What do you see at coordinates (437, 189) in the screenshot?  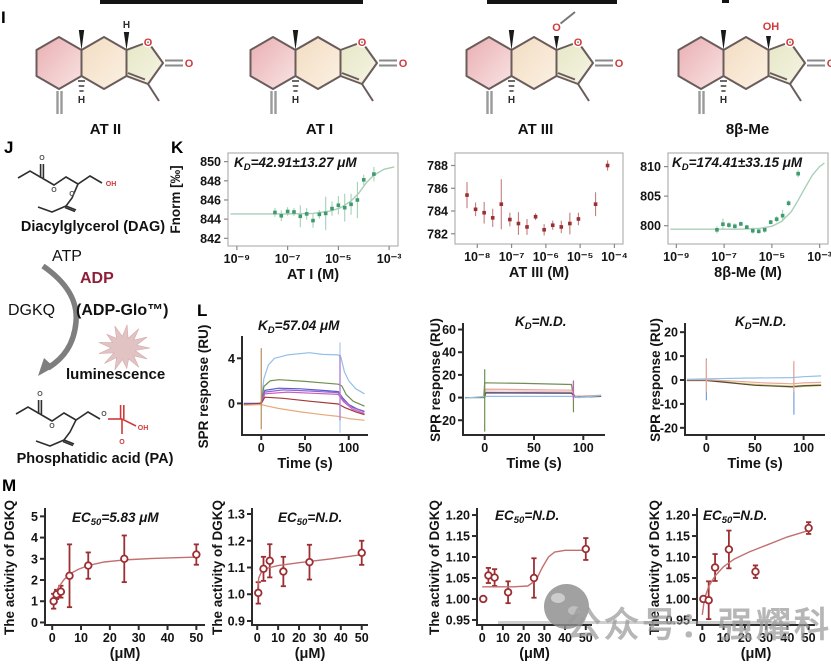 I see `axis-text: 786` at bounding box center [437, 189].